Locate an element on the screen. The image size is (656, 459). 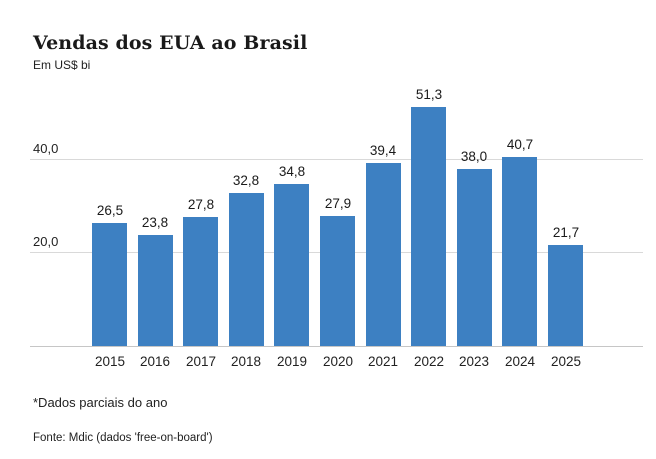
bar-2025 is located at coordinates (565, 295).